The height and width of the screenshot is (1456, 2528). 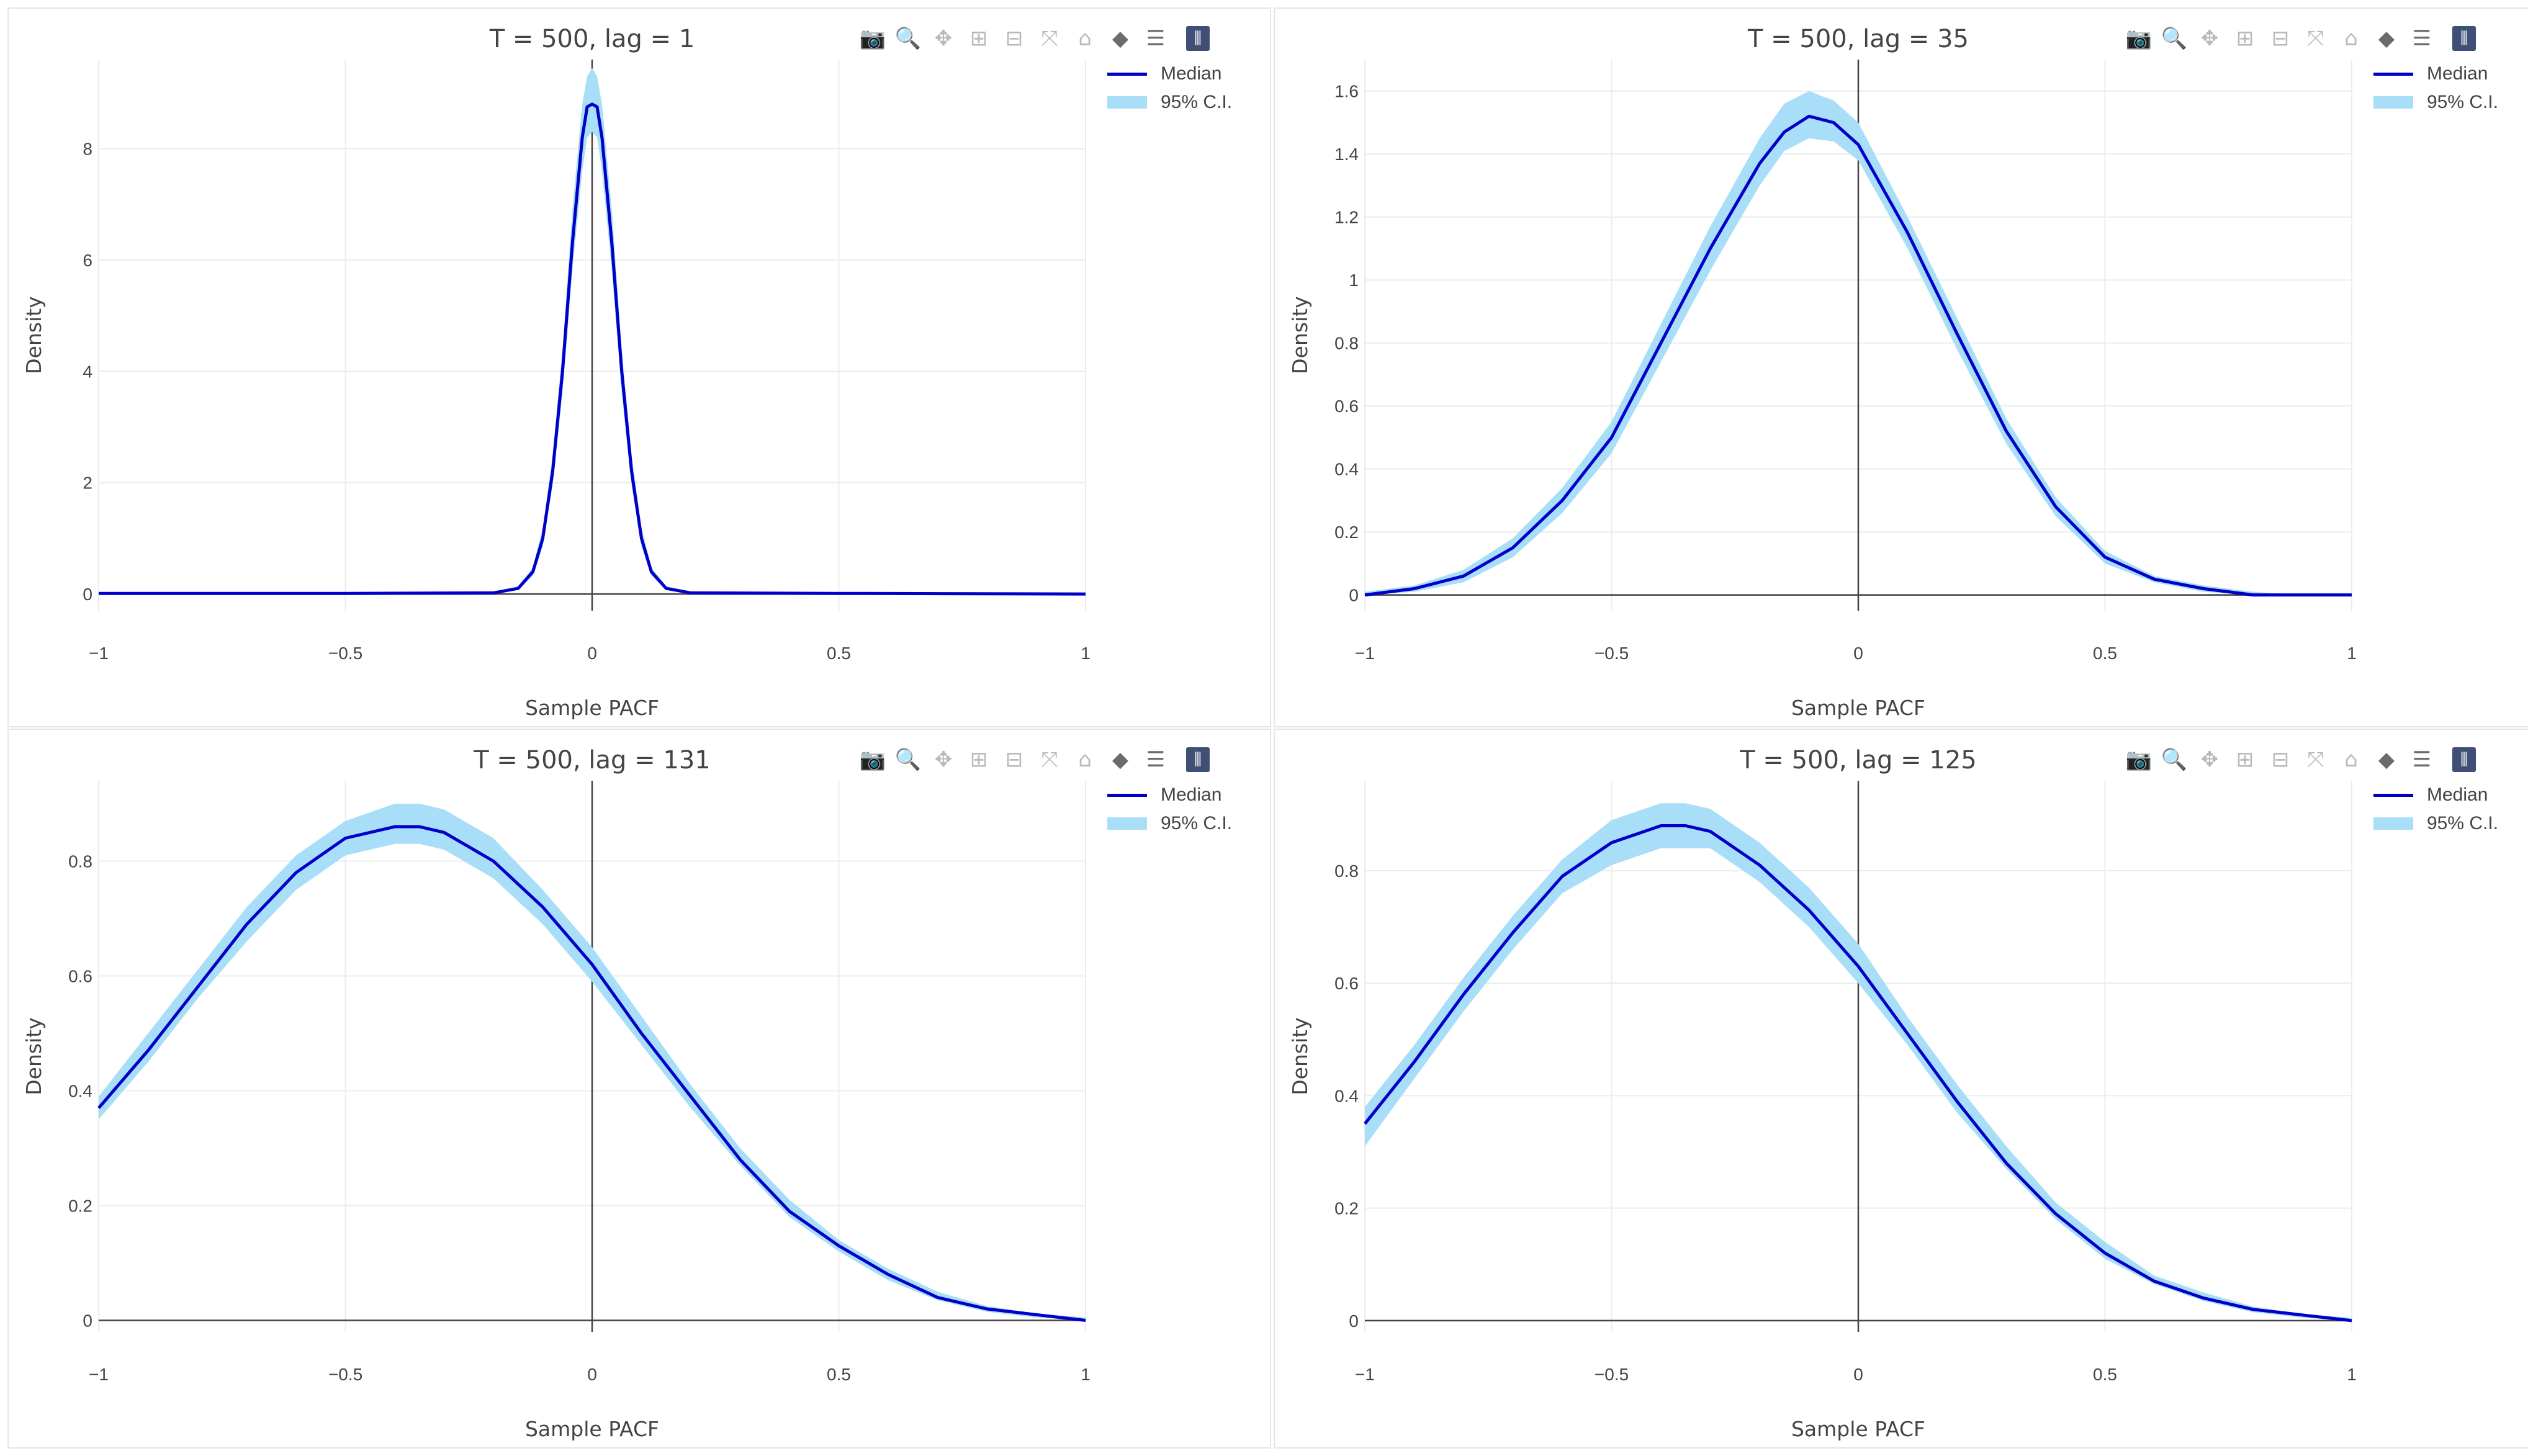 What do you see at coordinates (88, 483) in the screenshot?
I see `y-tick-label: 2` at bounding box center [88, 483].